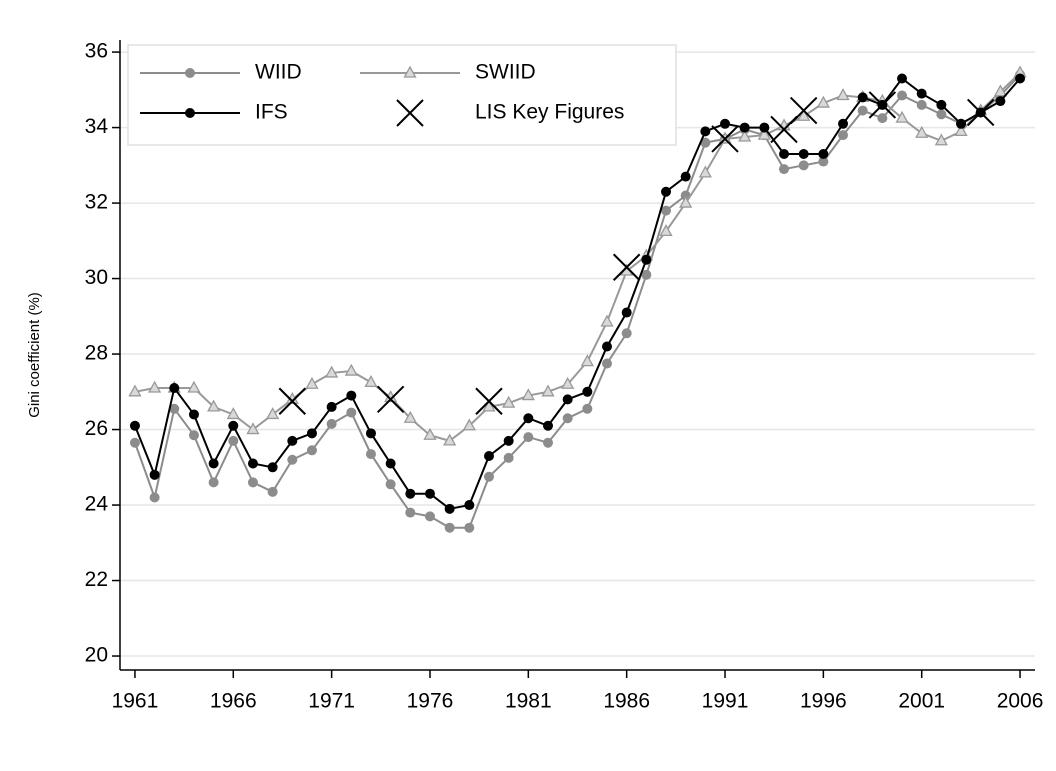 This screenshot has height=771, width=1056. What do you see at coordinates (96, 655) in the screenshot?
I see `y-tick-label: 20` at bounding box center [96, 655].